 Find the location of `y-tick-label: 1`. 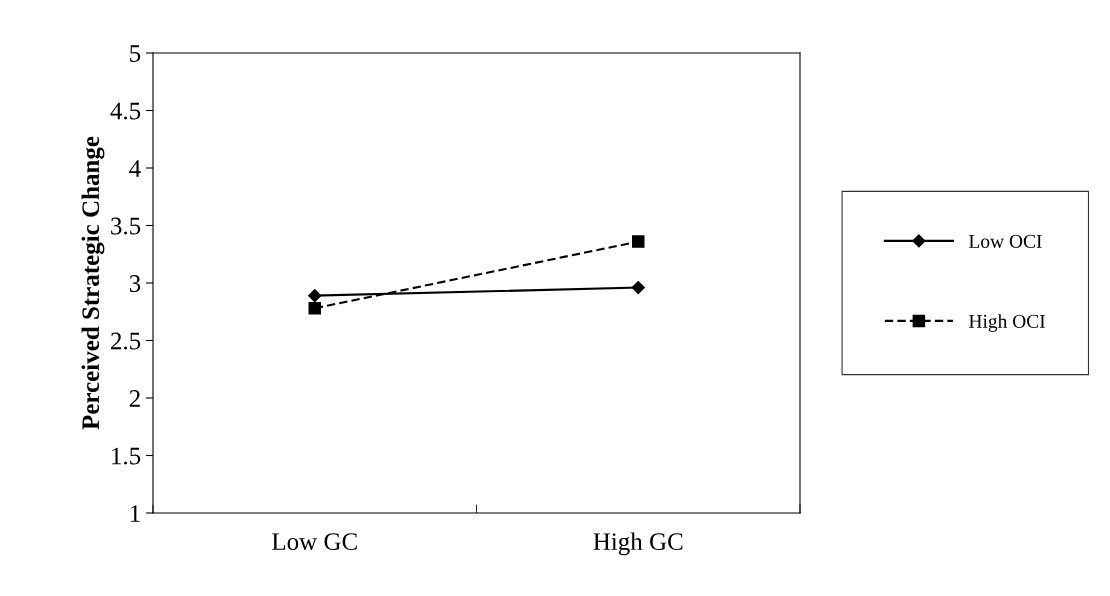

y-tick-label: 1 is located at coordinates (135, 513).